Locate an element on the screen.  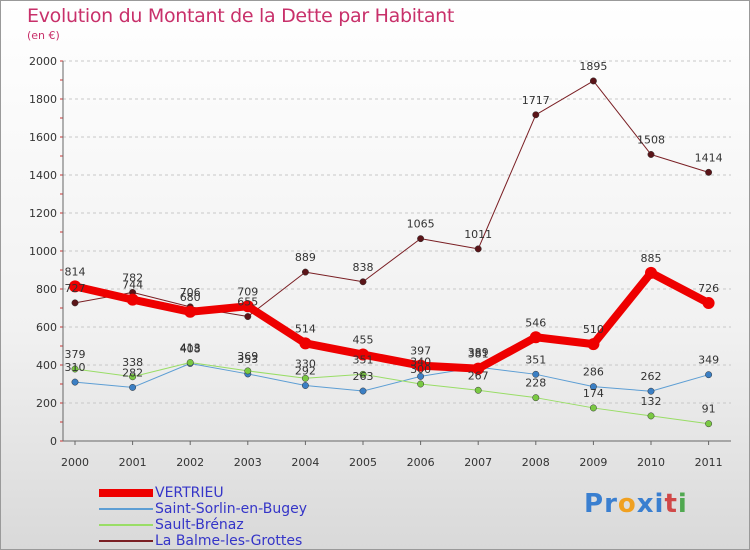
data-label: 349 is located at coordinates (708, 360).